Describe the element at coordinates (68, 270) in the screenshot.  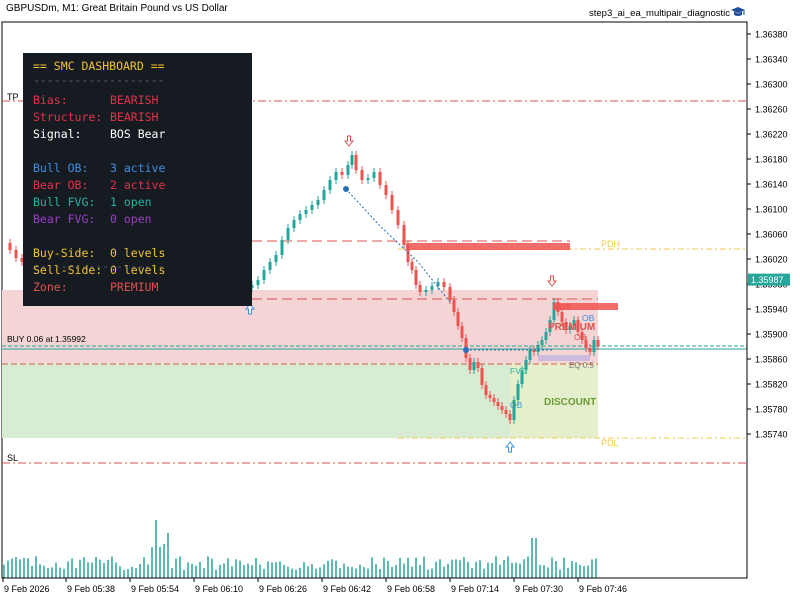
I see `dashboard-row-label: Sell-Side:` at that location.